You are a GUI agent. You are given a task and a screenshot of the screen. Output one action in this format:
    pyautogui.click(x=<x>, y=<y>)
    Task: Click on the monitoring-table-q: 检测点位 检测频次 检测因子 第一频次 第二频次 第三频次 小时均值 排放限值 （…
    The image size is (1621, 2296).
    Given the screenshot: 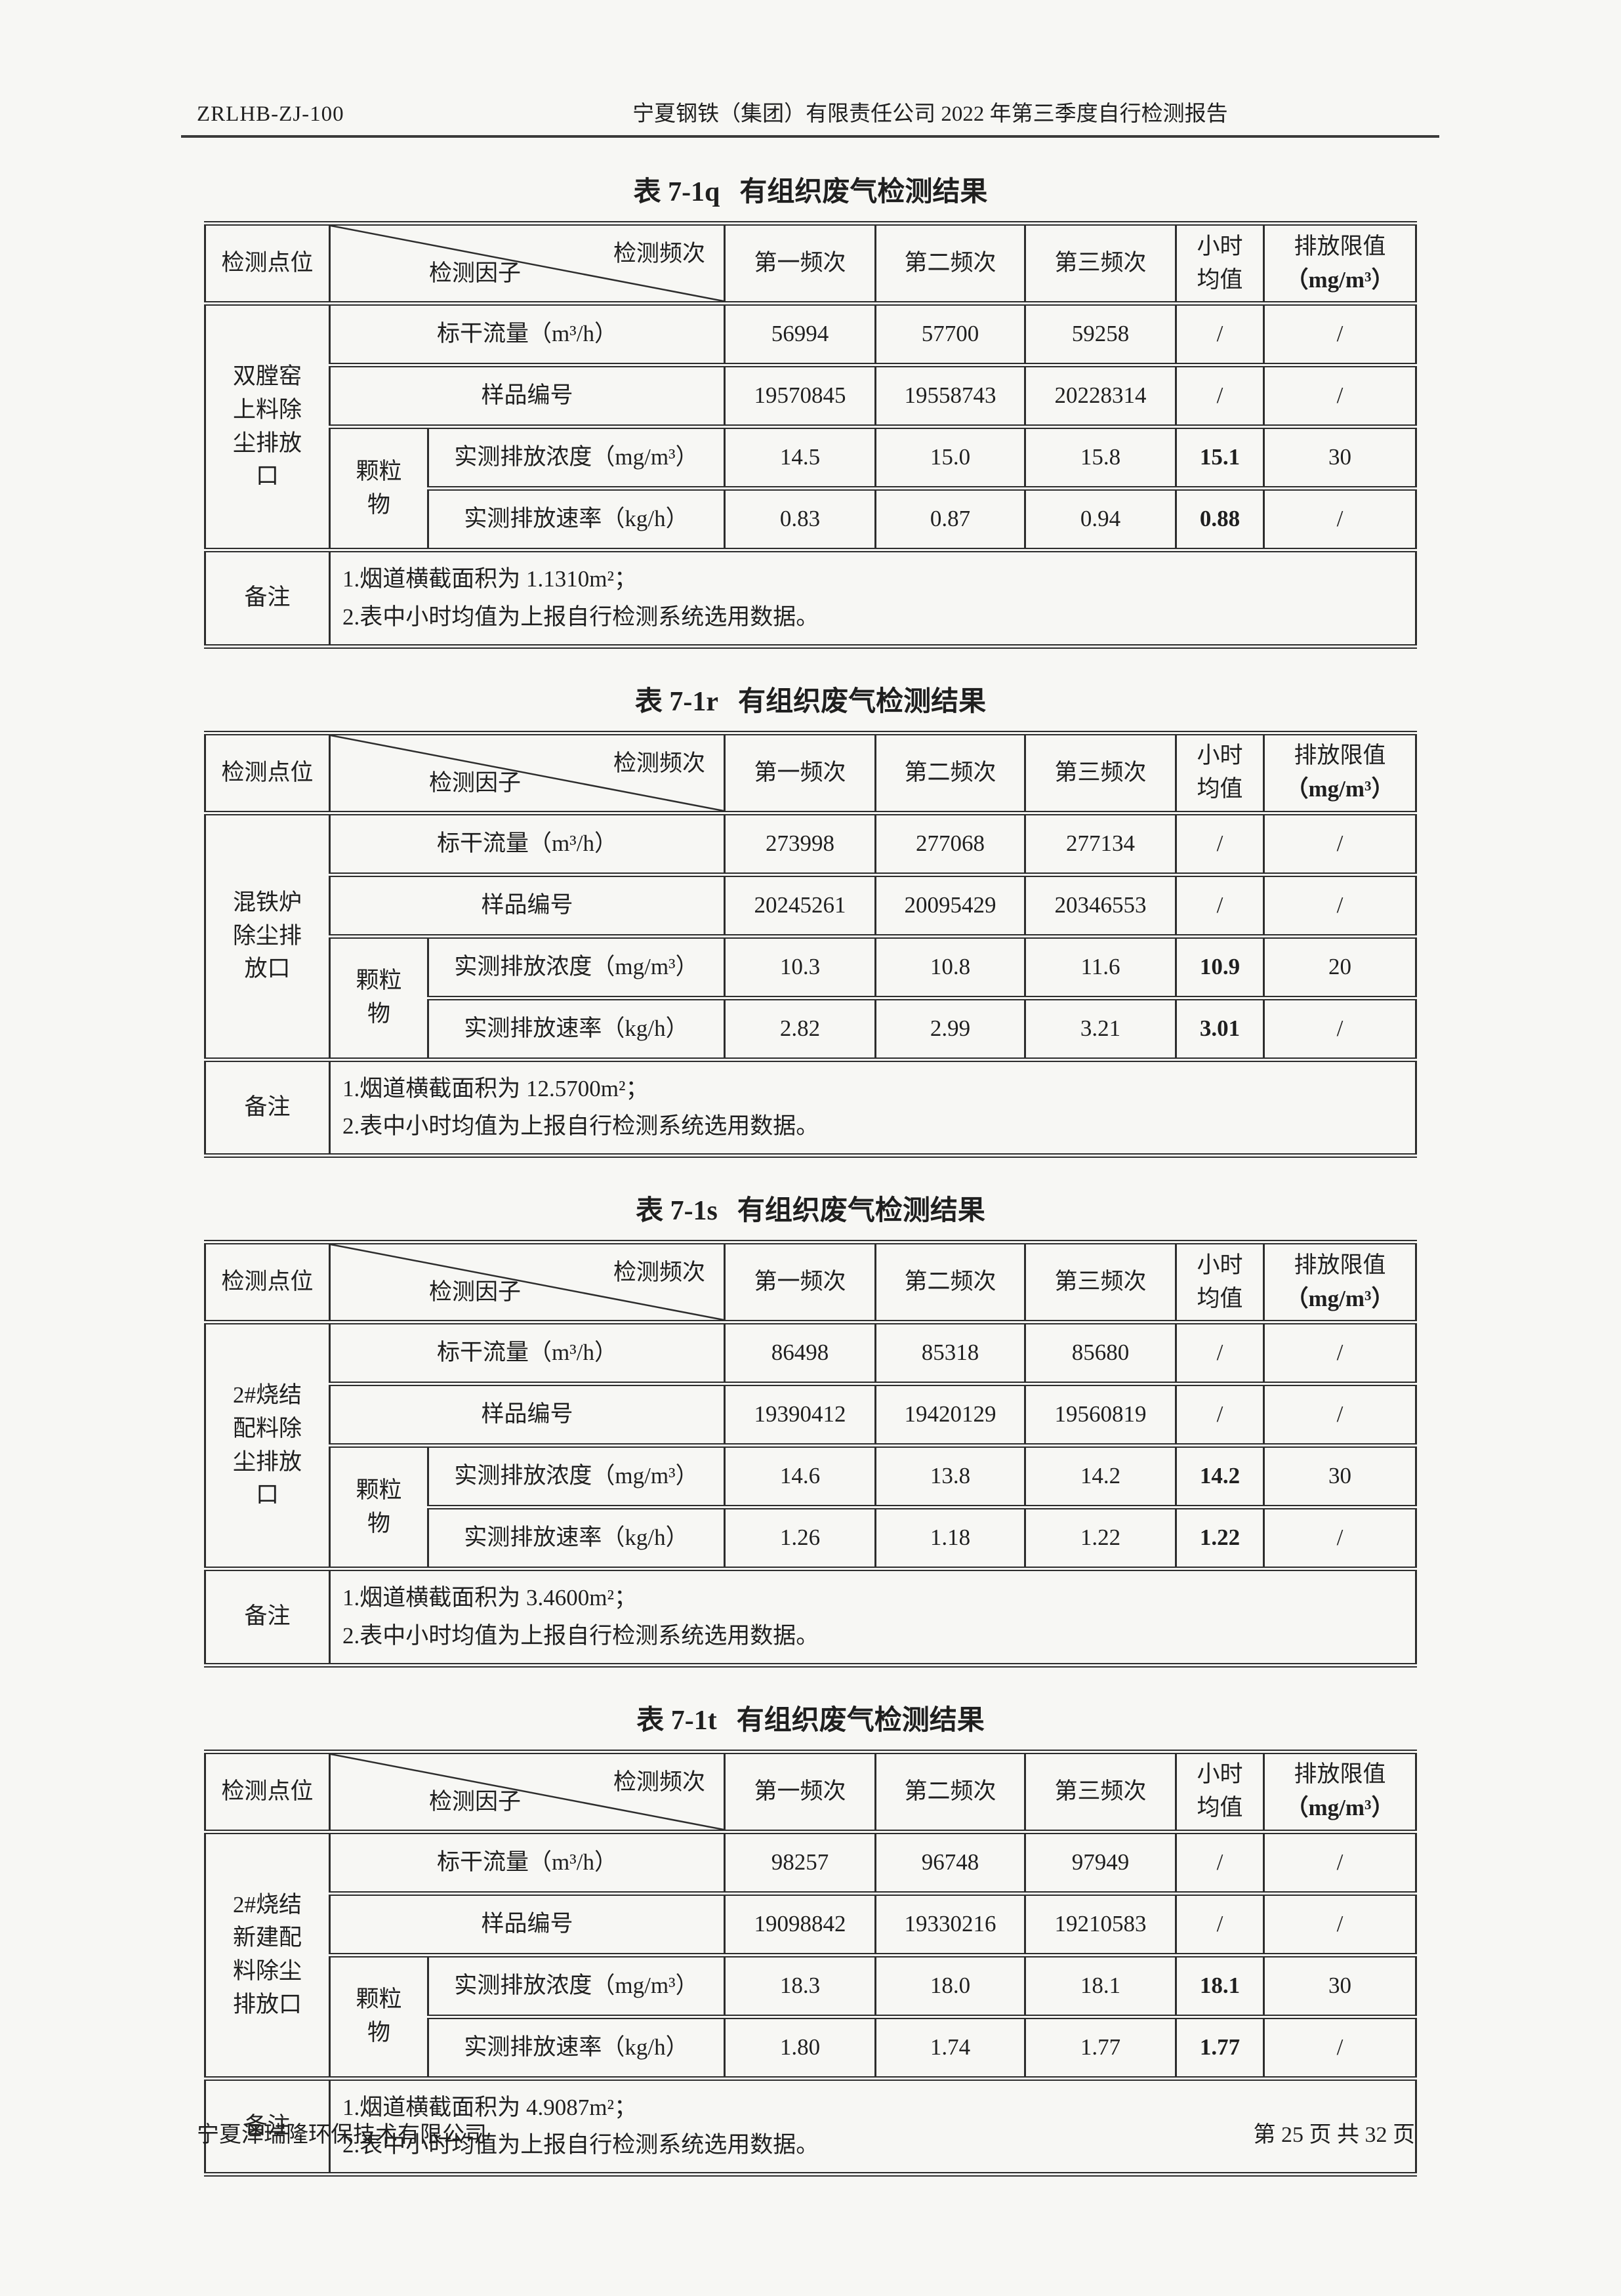 What is the action you would take?
    pyautogui.click(x=810, y=435)
    